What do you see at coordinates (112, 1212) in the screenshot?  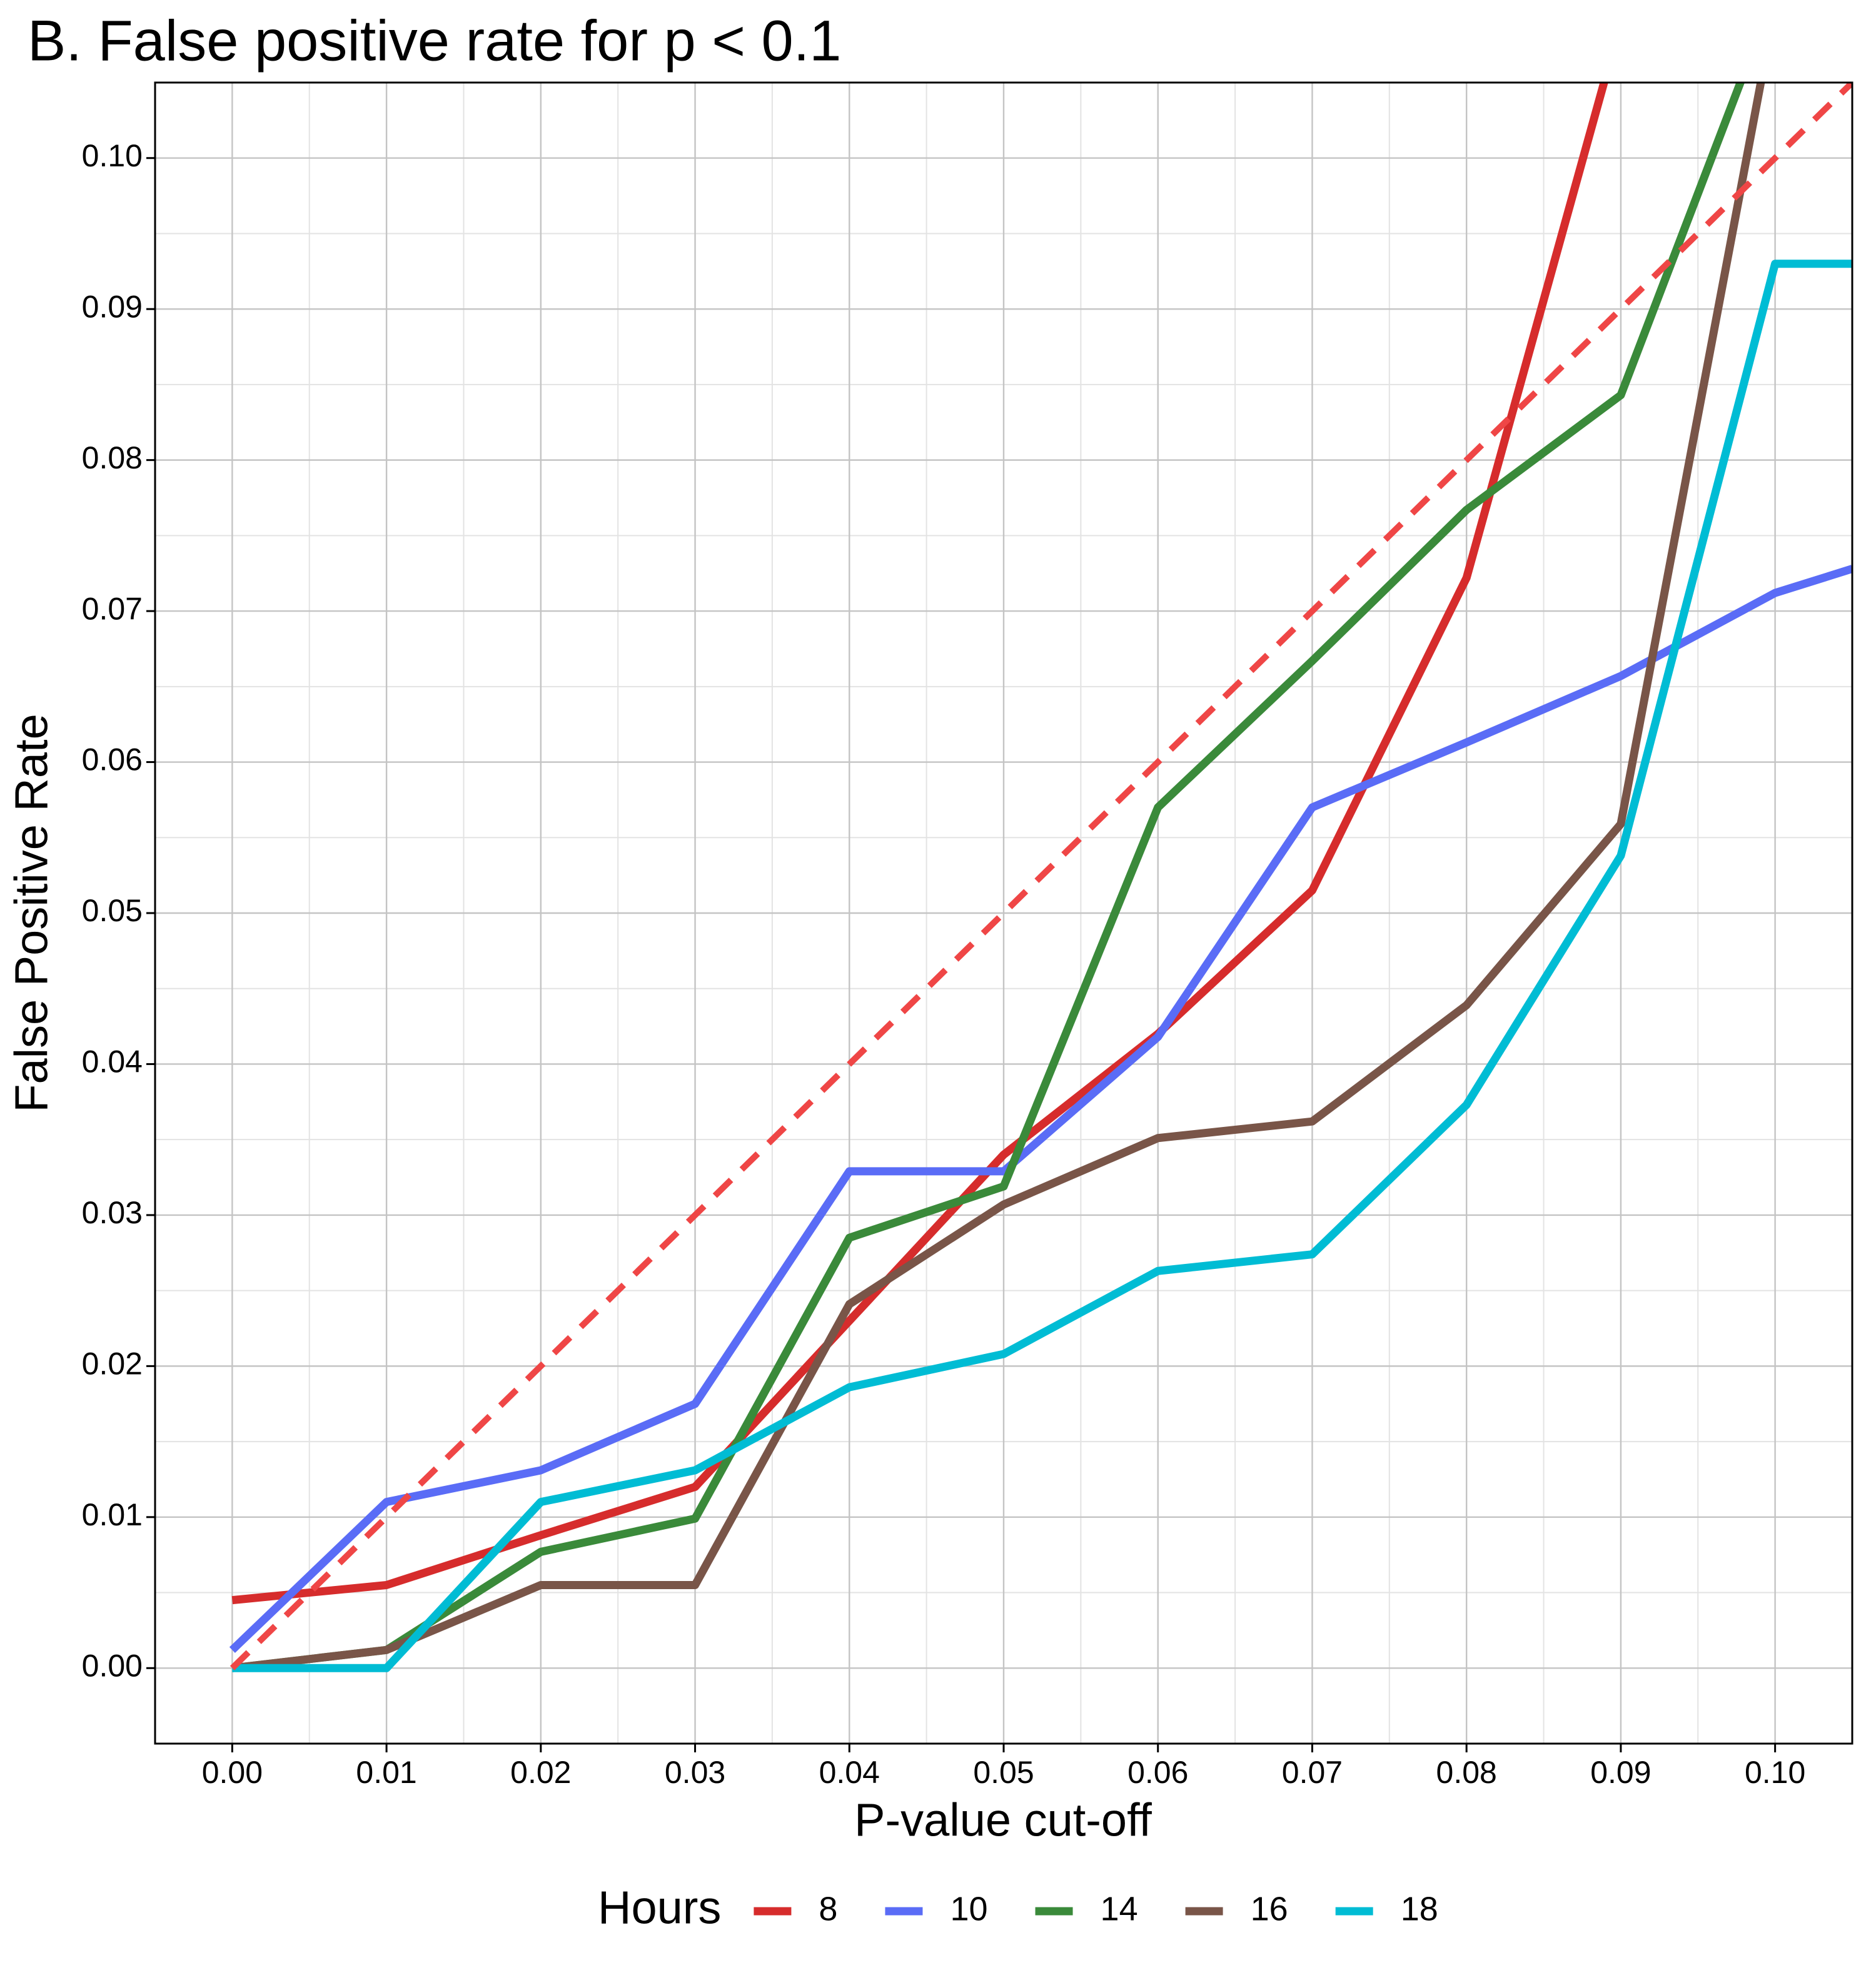 I see `y-tick-label: 0.03` at bounding box center [112, 1212].